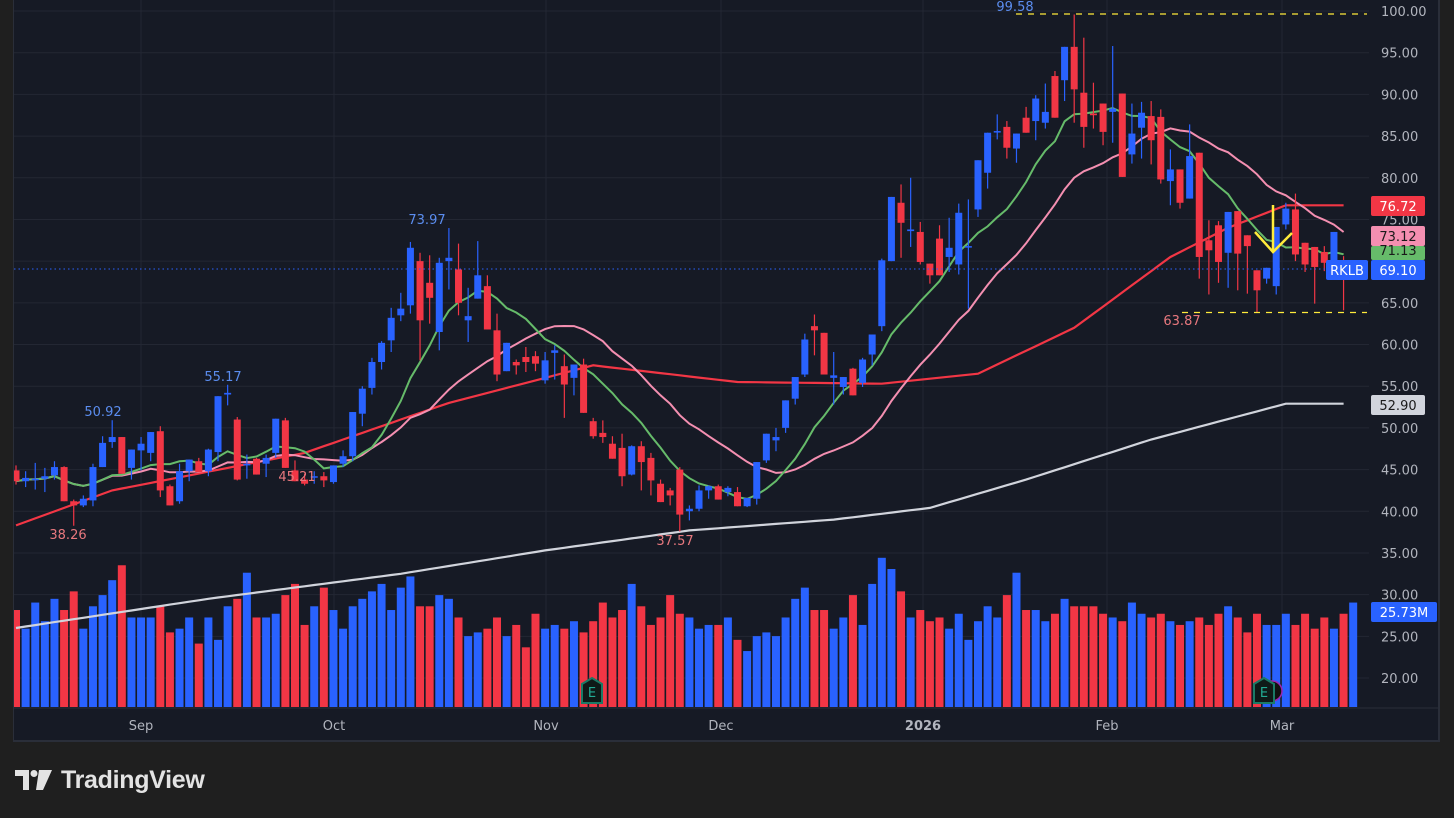  Describe the element at coordinates (102, 412) in the screenshot. I see `annotation-high: 50.92` at that location.